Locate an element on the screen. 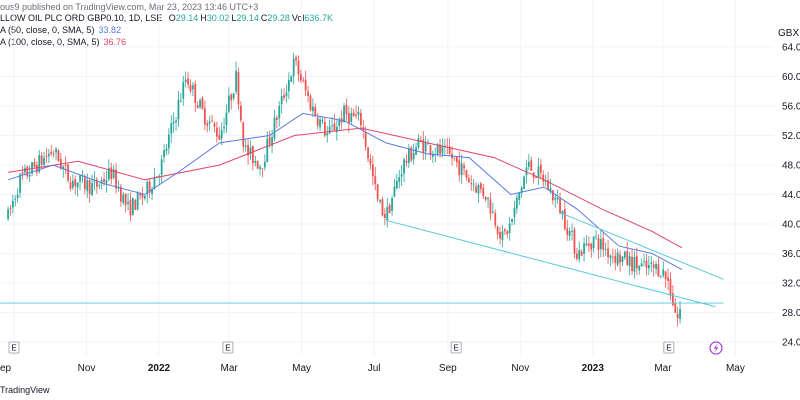 Image resolution: width=800 pixels, height=400 pixels. x-tick-label: 2022 is located at coordinates (159, 368).